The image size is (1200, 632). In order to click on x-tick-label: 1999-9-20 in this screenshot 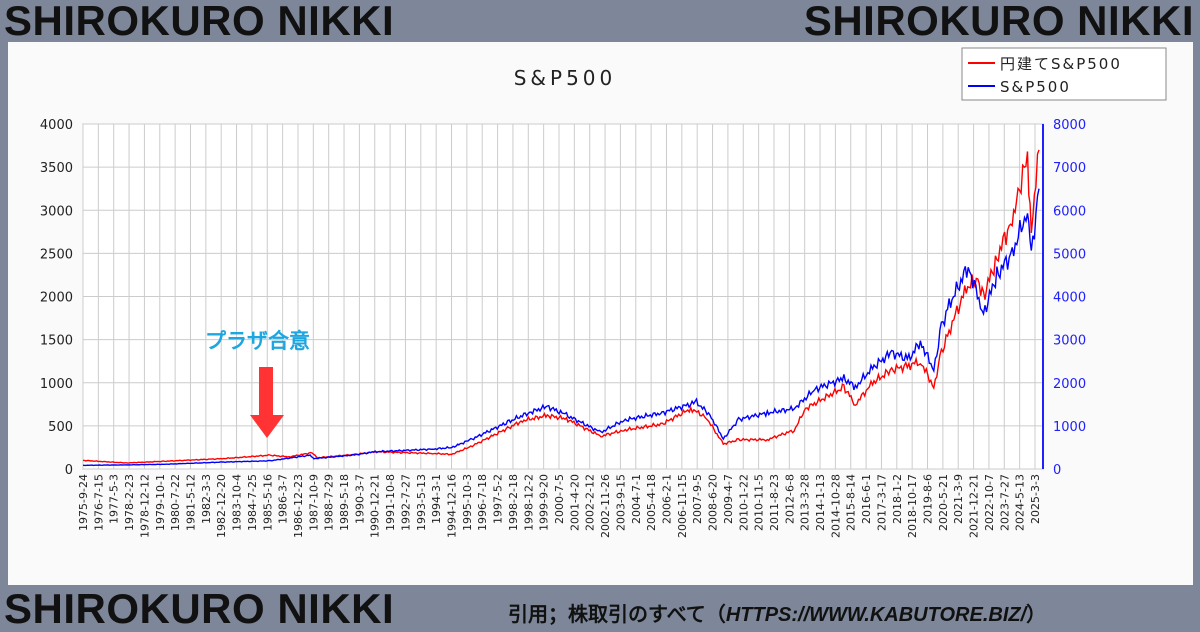, I will do `click(544, 502)`.